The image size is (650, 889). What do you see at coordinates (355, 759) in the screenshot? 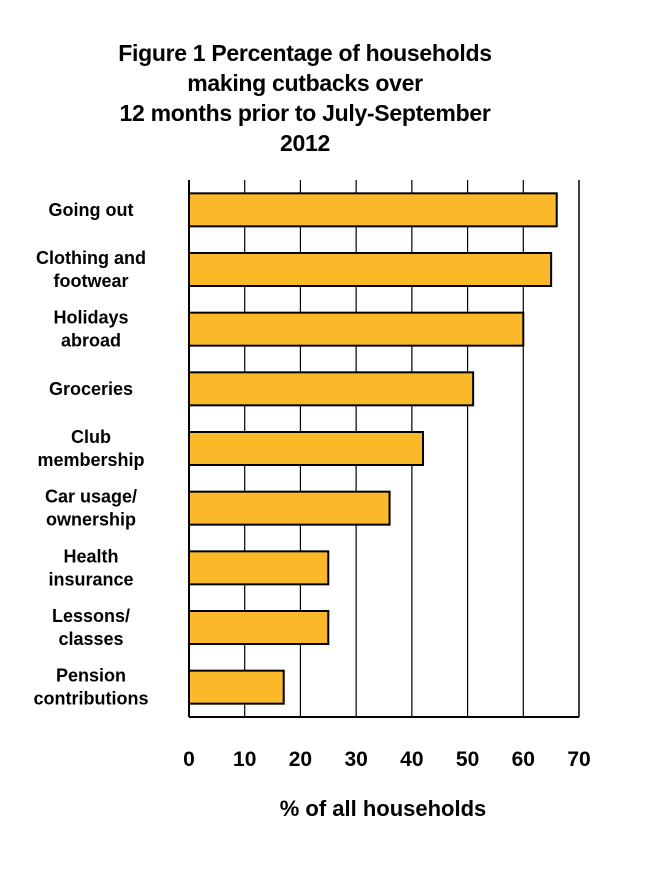
I see `x-tick-label: 30` at bounding box center [355, 759].